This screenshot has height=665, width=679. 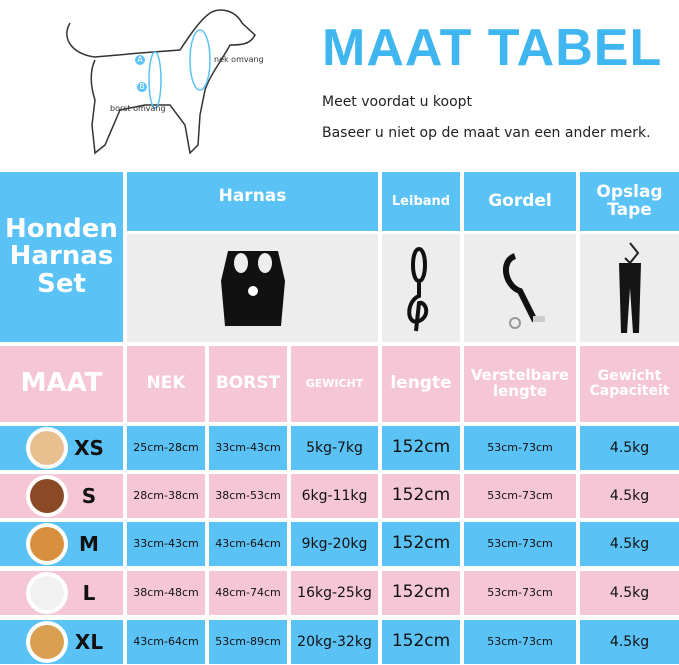 I want to click on cell-borst: 38cm-53cm, so click(x=248, y=496).